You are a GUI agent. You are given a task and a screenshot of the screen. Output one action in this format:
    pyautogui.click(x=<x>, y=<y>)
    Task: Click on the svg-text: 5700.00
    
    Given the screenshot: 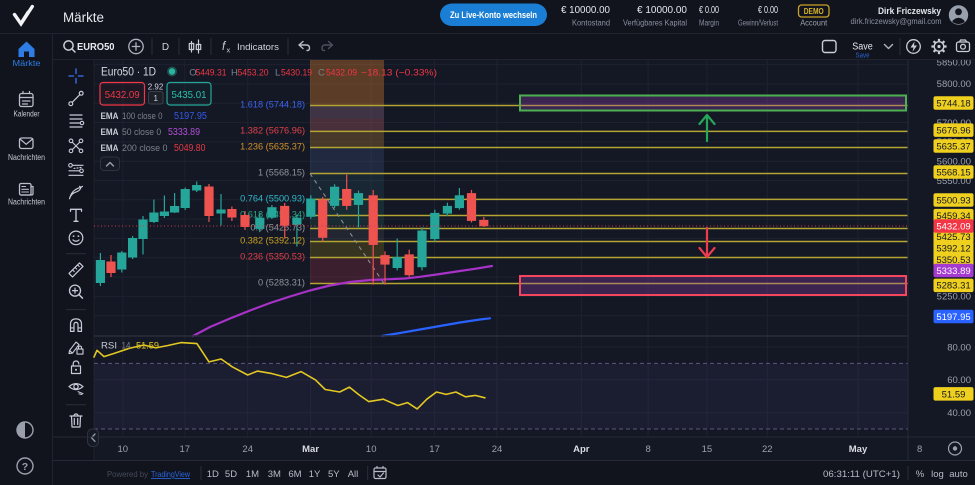 What is the action you would take?
    pyautogui.click(x=954, y=123)
    